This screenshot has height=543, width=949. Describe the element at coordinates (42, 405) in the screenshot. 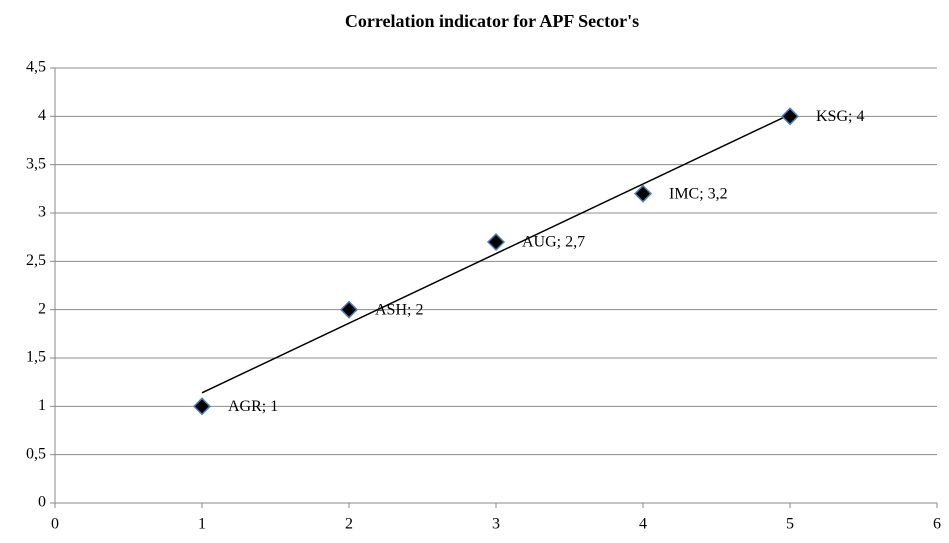

I see `y-tick-label: 1` at that location.